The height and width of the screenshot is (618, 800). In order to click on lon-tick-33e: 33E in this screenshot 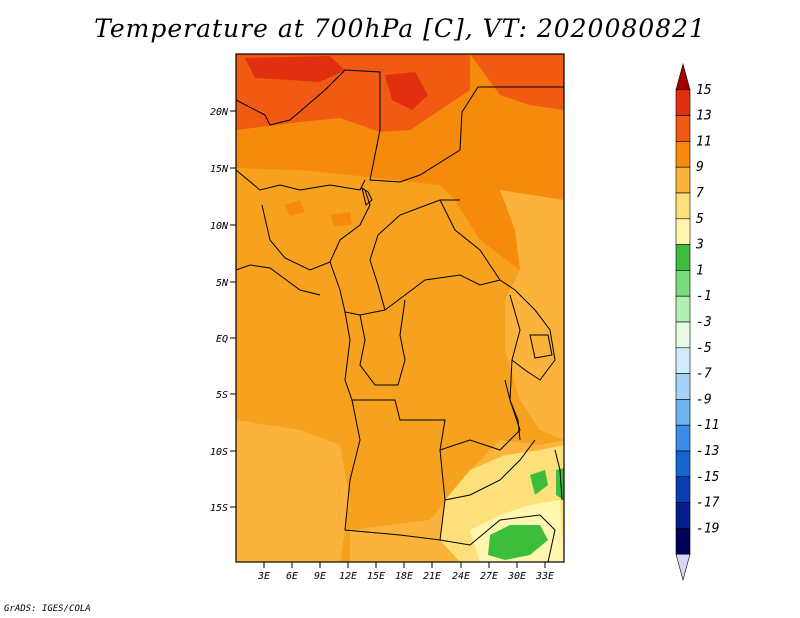, I will do `click(544, 572)`.